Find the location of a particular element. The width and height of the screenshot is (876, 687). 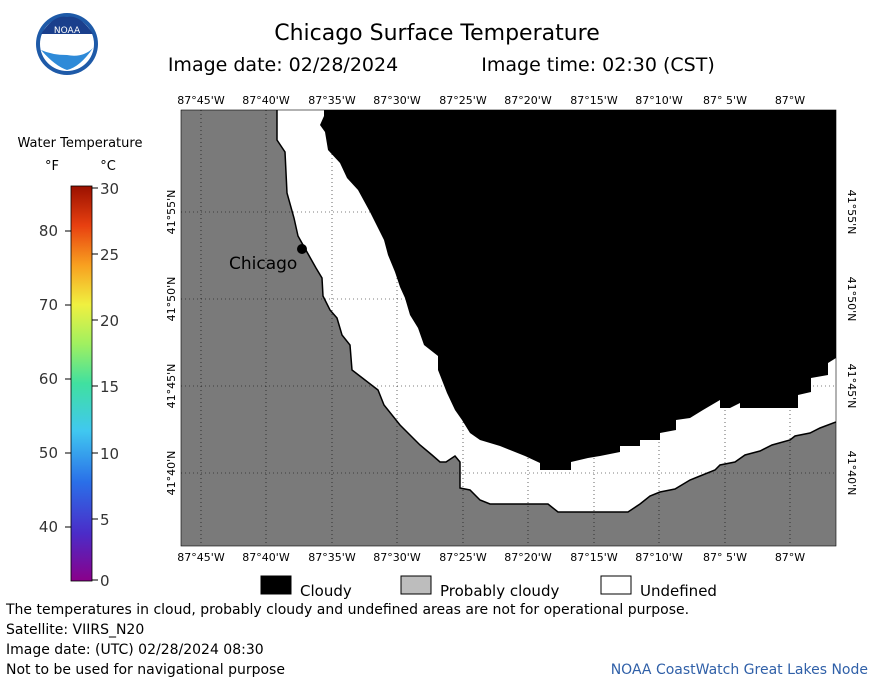

legend-swatch-probably-cloudy is located at coordinates (416, 585).